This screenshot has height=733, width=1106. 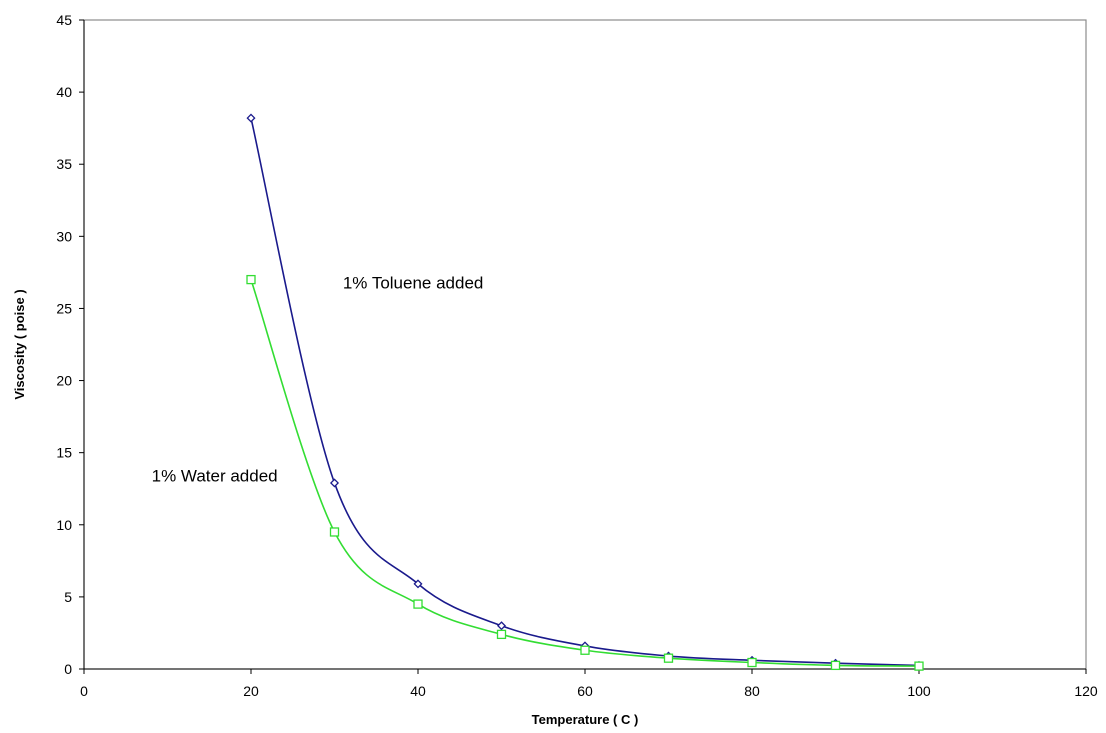 What do you see at coordinates (64, 308) in the screenshot?
I see `y-tick-label: 25` at bounding box center [64, 308].